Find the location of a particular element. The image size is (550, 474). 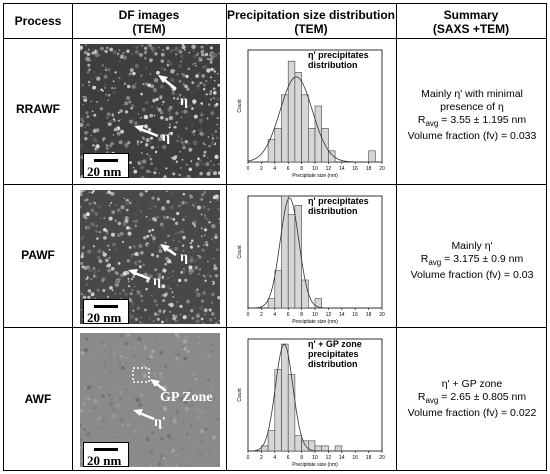

summary-radius: Ravg = 3.55 ± 1.195 nm is located at coordinates (472, 122).